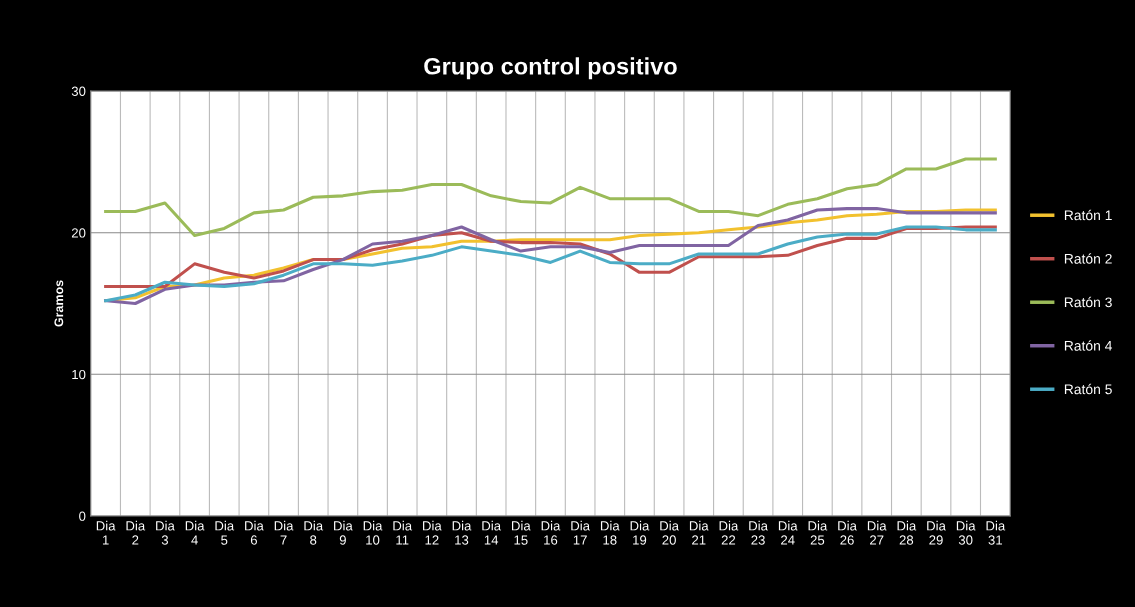  What do you see at coordinates (1088, 215) in the screenshot?
I see `legend-label: Ratón 1` at bounding box center [1088, 215].